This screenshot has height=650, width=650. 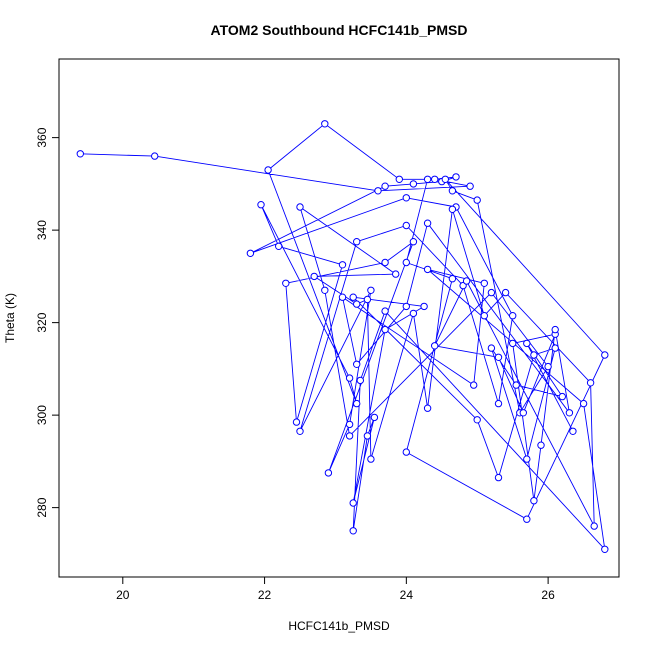 What do you see at coordinates (339, 626) in the screenshot?
I see `x-axis-label: HCFC141b_PMSD` at bounding box center [339, 626].